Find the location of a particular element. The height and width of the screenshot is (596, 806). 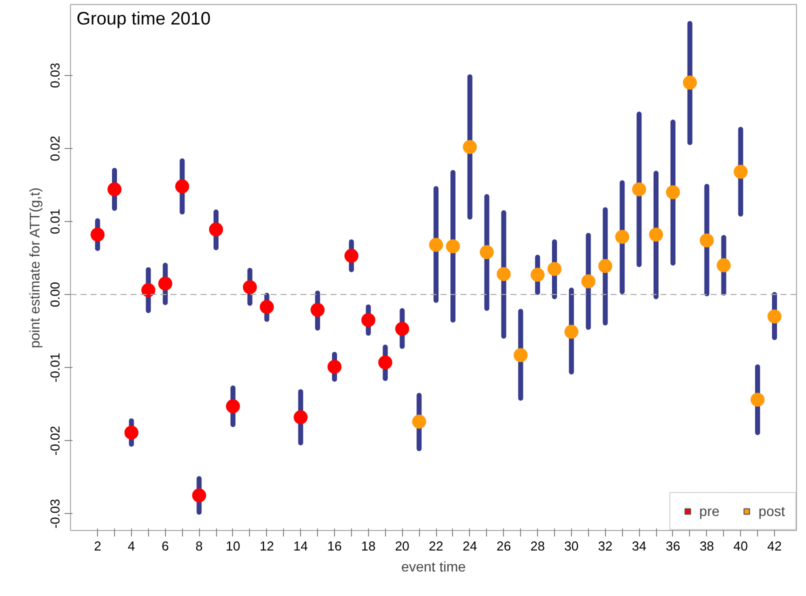

legend-label: post is located at coordinates (771, 511).